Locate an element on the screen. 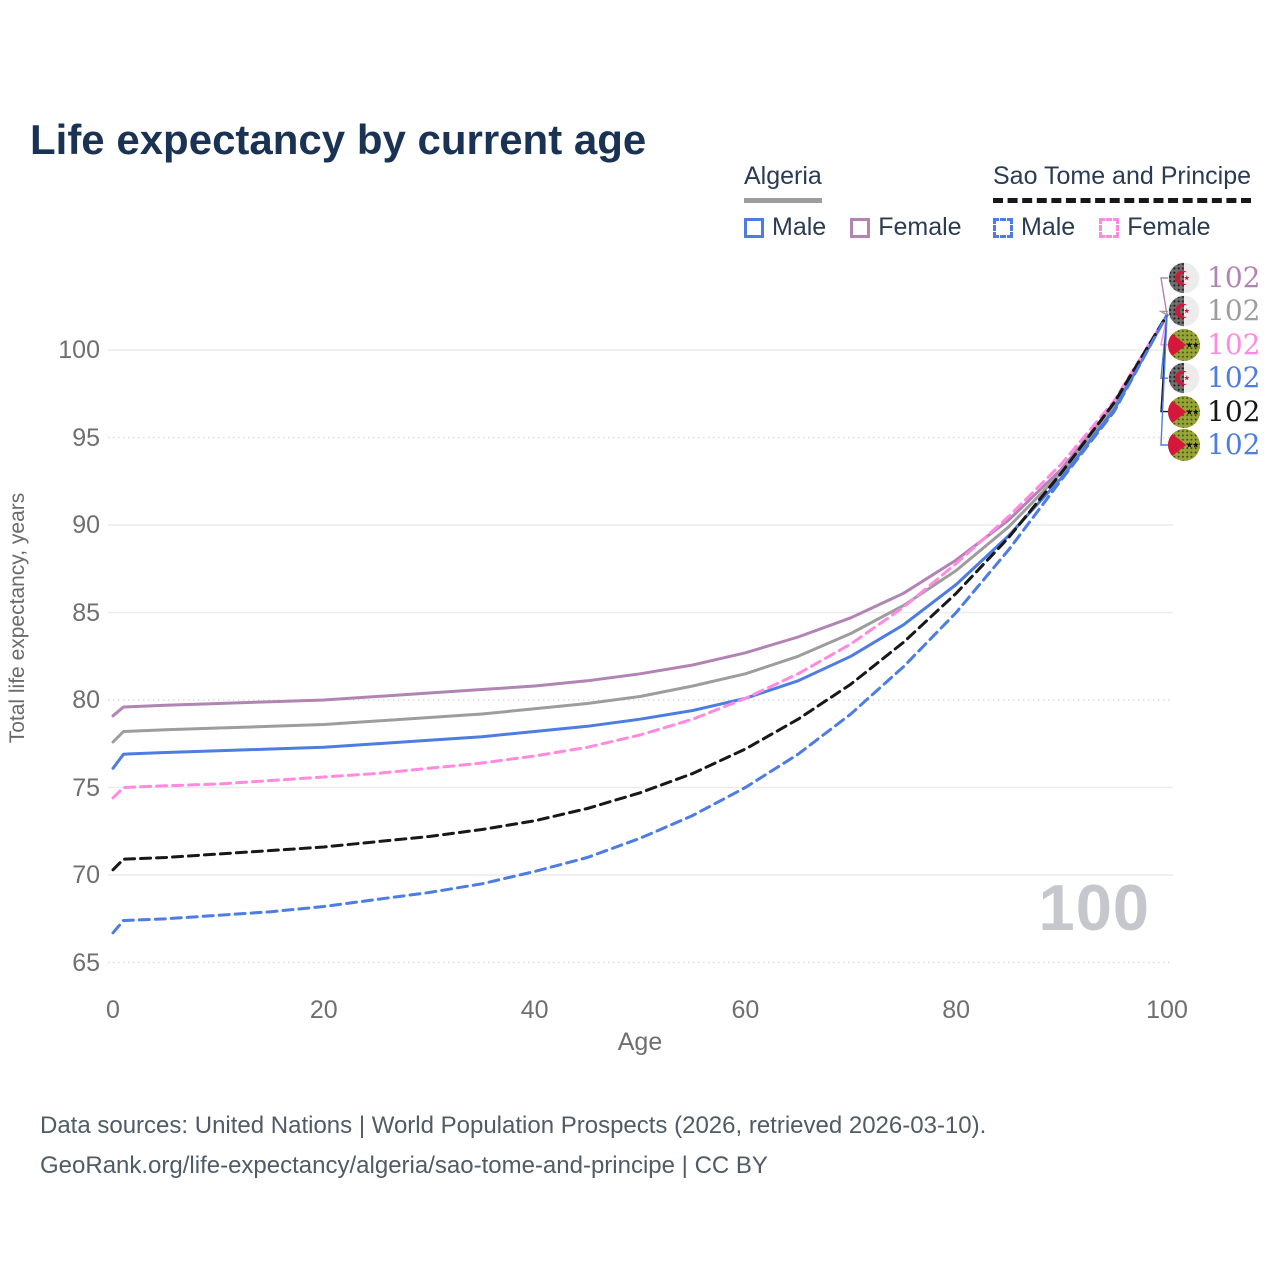 The image size is (1280, 1280). end-label-row-sao-tome-and-principe-male: 102 is located at coordinates (1214, 445).